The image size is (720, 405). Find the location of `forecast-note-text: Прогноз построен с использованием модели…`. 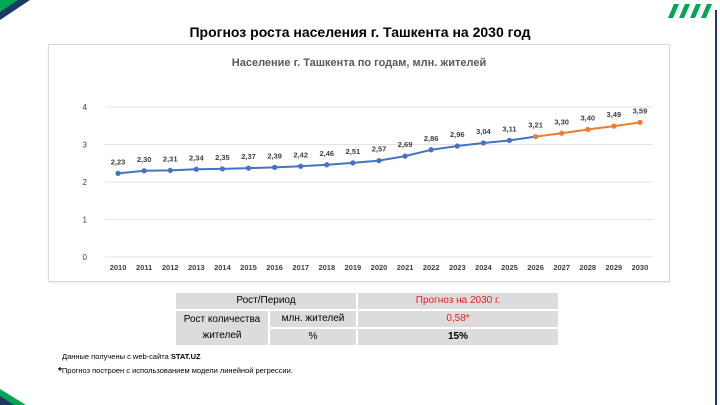

forecast-note-text: Прогноз построен с использованием модели… is located at coordinates (177, 370).